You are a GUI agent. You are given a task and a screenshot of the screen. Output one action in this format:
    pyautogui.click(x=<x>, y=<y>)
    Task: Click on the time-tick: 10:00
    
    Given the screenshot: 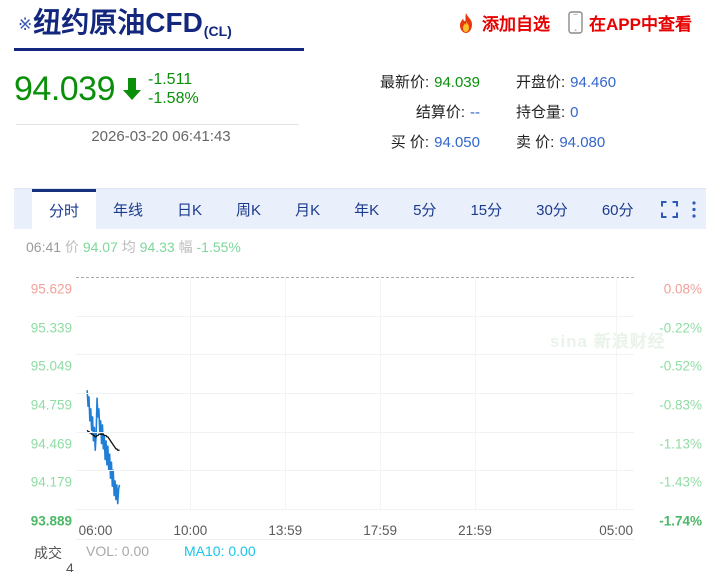 What is the action you would take?
    pyautogui.click(x=190, y=530)
    